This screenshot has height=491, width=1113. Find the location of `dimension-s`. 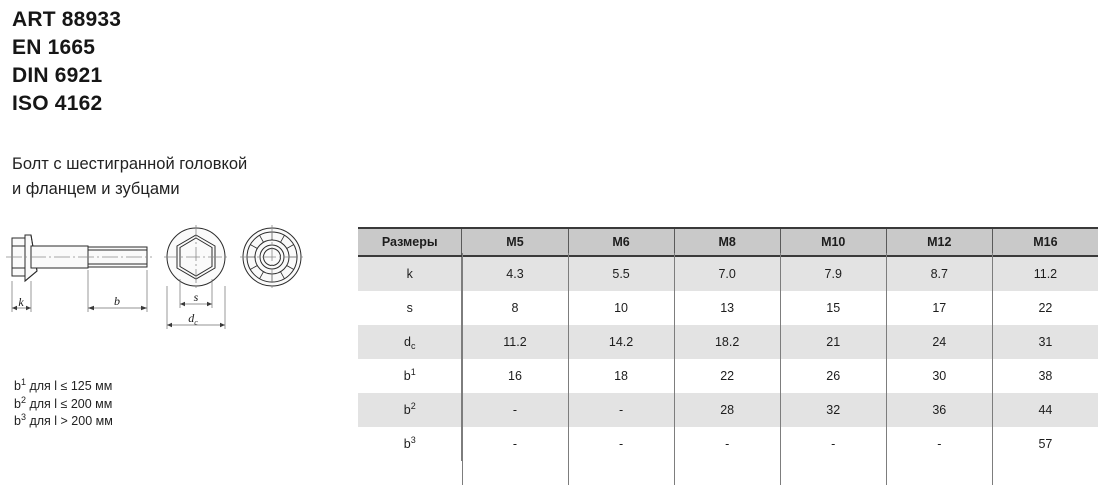

dimension-s is located at coordinates (196, 293).